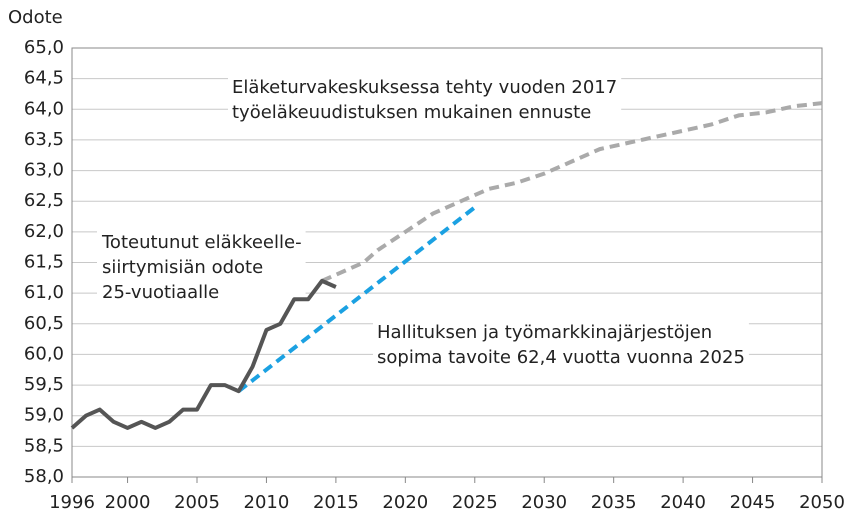 The width and height of the screenshot is (850, 523). What do you see at coordinates (424, 87) in the screenshot?
I see `annotation-text: Eläketurvakeskuksessa tehty vuoden 2017` at bounding box center [424, 87].